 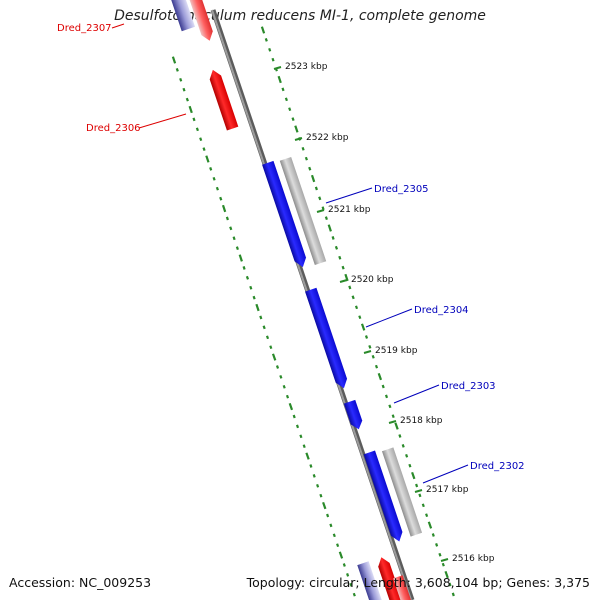 I want to click on gene-label-dred-2305: Dred_2305, so click(x=401, y=189).